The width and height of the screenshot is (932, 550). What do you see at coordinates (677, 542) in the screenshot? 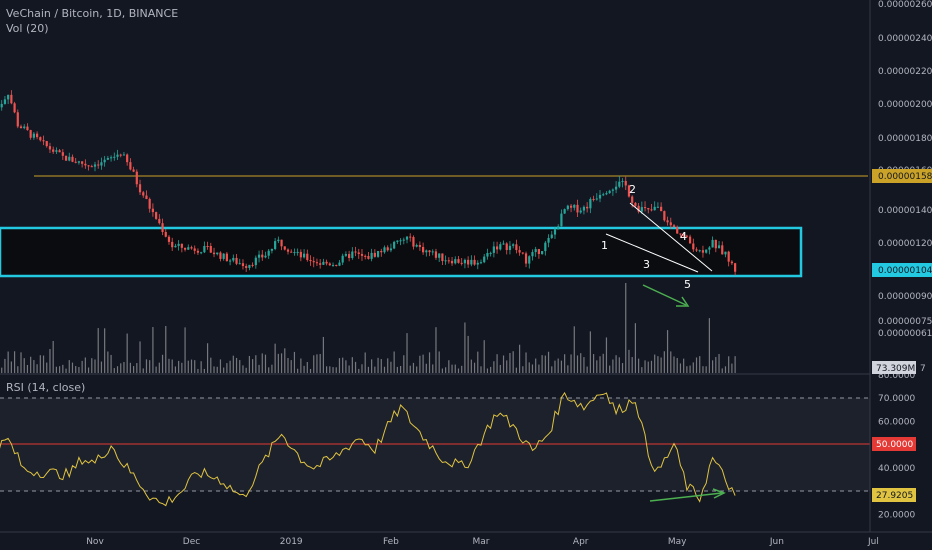
I see `time-tick-label: May` at bounding box center [677, 542].